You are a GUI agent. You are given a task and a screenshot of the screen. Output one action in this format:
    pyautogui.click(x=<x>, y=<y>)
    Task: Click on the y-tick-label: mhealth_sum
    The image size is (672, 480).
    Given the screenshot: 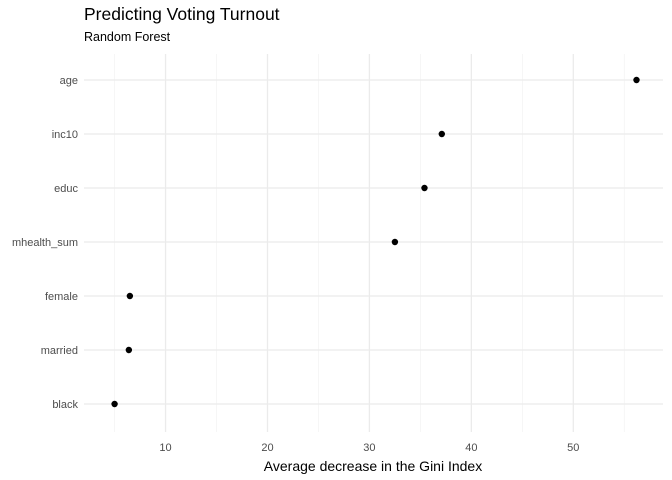 What is the action you would take?
    pyautogui.click(x=45, y=243)
    